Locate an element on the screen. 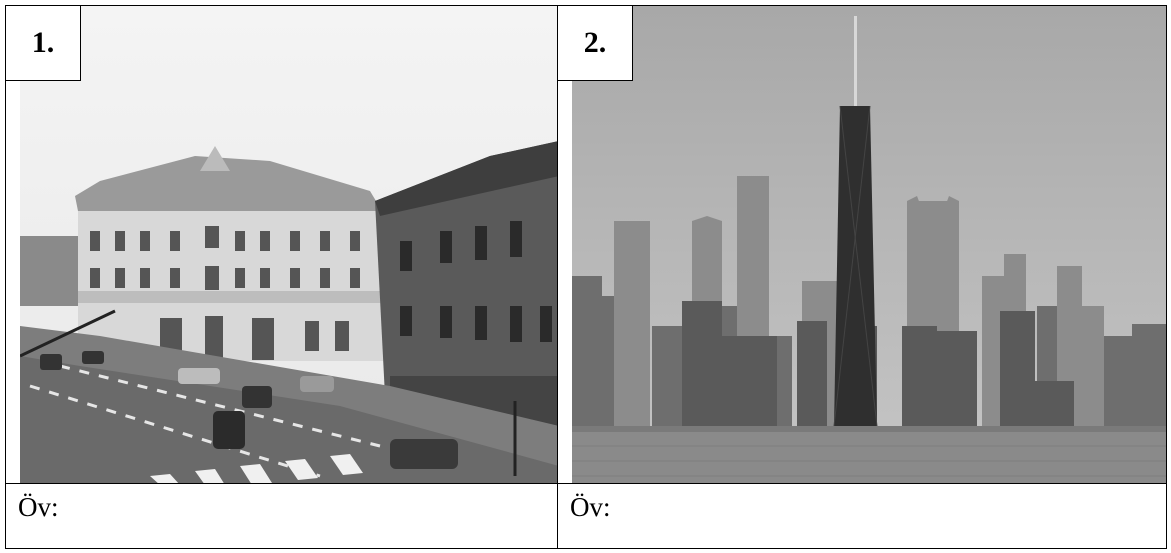  photo-number-1: 1. is located at coordinates (43, 43).